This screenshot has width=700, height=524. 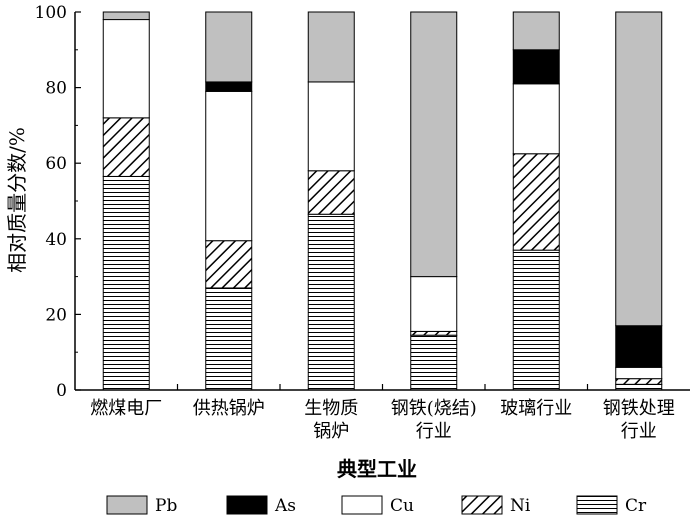 I want to click on x-category-label: 玻璃行业, so click(x=536, y=408).